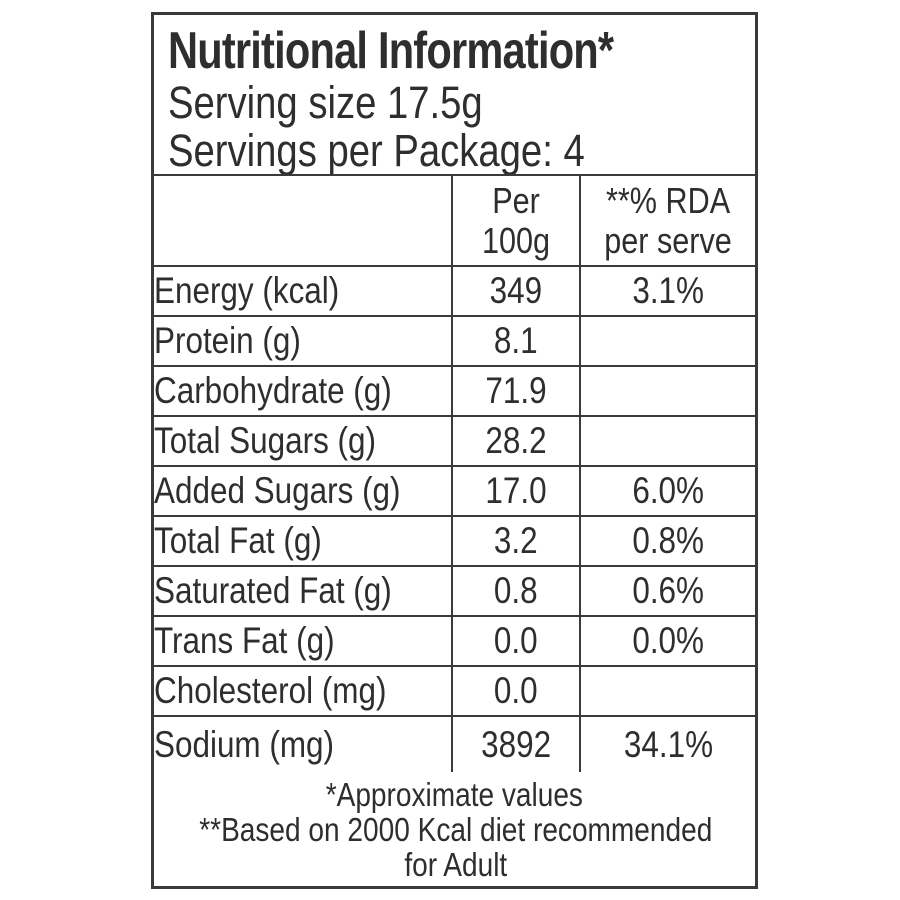  I want to click on column-header-rda-per-serve: **% RDA per serve, so click(667, 221).